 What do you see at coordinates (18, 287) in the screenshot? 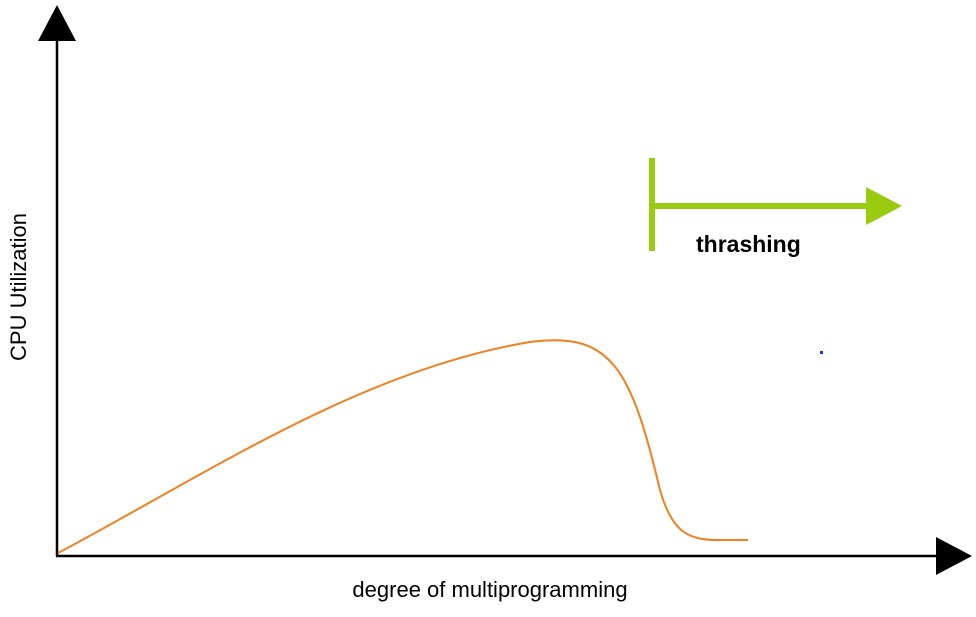
I see `y-axis-label: CPU Utilization` at bounding box center [18, 287].